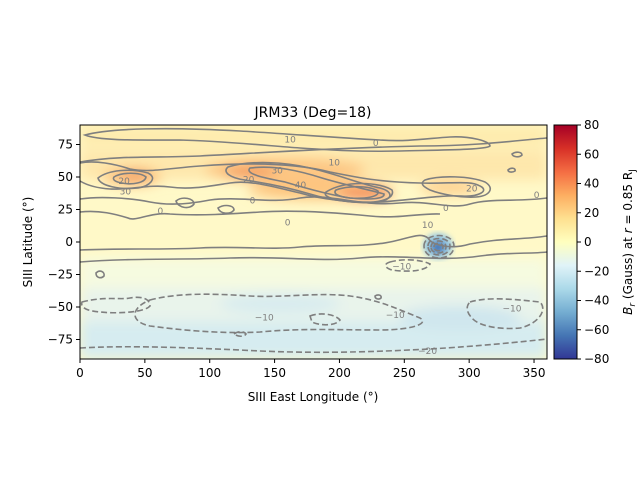  Describe the element at coordinates (356, 192) in the screenshot. I see `contour-50-peak` at that location.